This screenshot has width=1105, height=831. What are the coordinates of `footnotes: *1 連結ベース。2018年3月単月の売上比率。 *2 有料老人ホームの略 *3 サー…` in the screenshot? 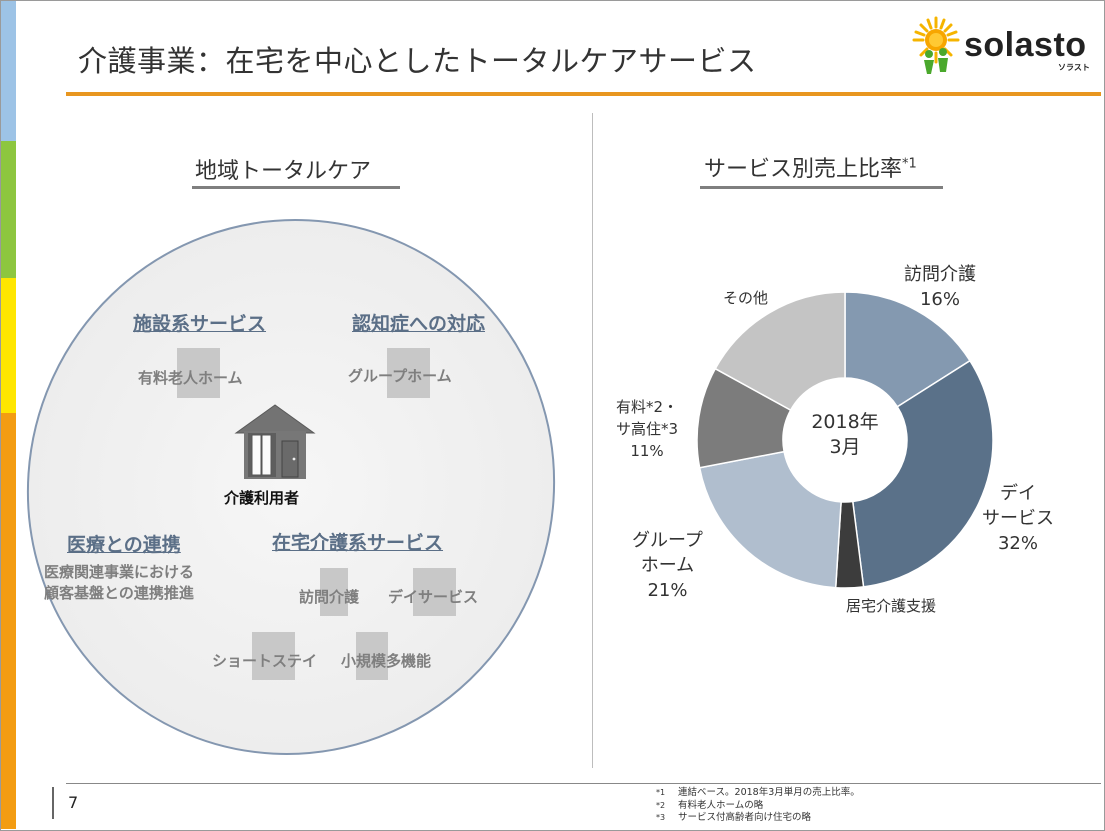 It's located at (758, 806).